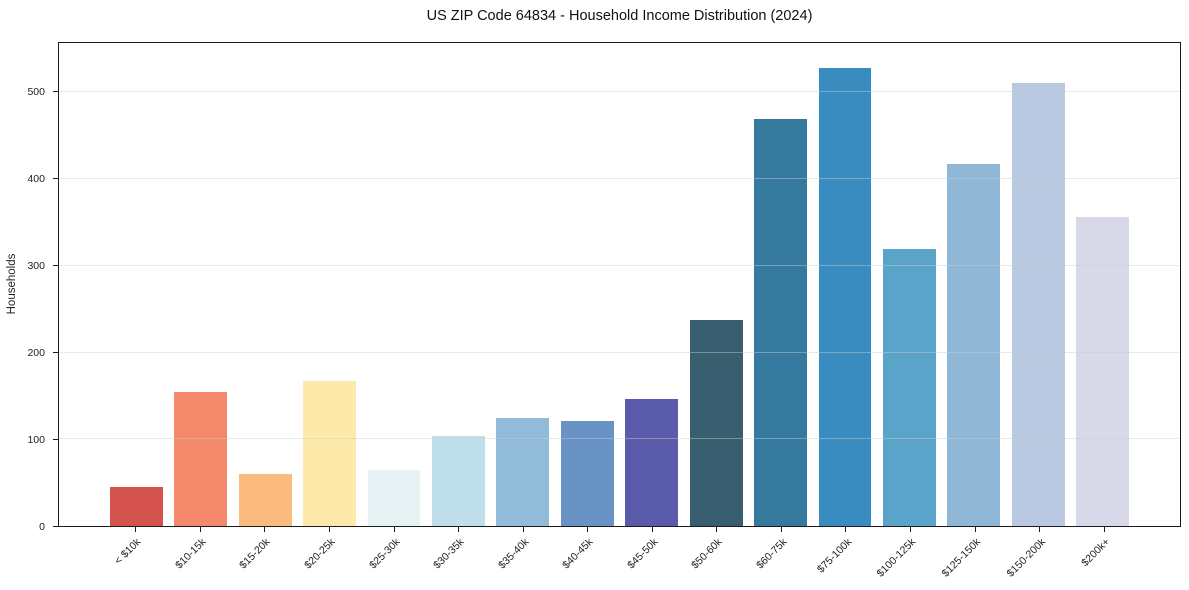 The width and height of the screenshot is (1189, 590). I want to click on x-tick-cell: $40-45k, so click(587, 557).